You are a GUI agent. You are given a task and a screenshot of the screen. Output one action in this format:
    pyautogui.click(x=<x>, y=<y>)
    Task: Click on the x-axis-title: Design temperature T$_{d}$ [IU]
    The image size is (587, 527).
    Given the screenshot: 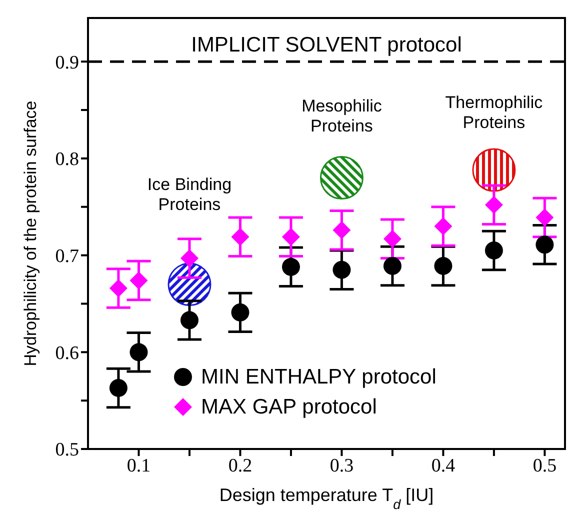 What is the action you would take?
    pyautogui.click(x=326, y=498)
    